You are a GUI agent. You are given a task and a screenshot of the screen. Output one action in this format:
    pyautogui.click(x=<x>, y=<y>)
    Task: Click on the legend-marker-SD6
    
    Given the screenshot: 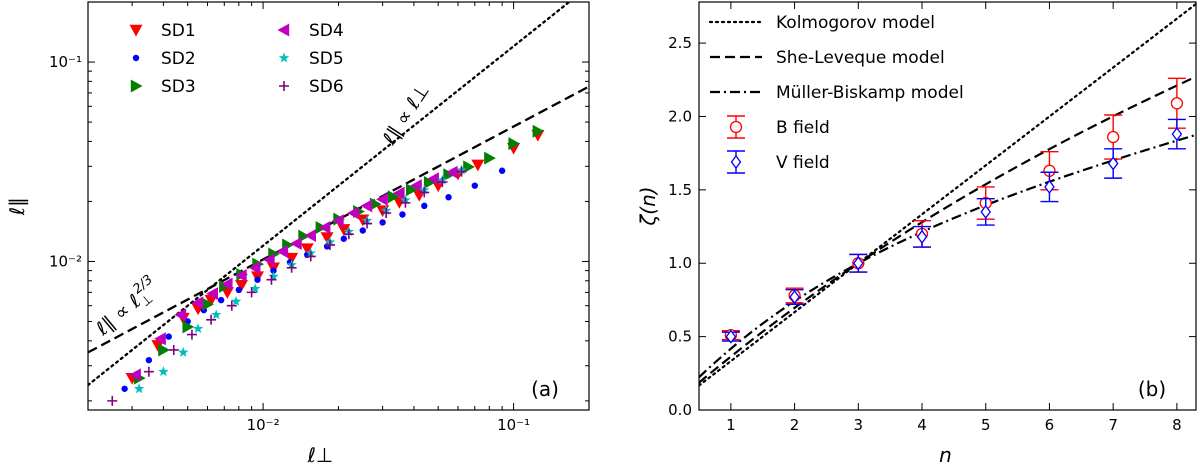 What is the action you would take?
    pyautogui.click(x=284, y=86)
    